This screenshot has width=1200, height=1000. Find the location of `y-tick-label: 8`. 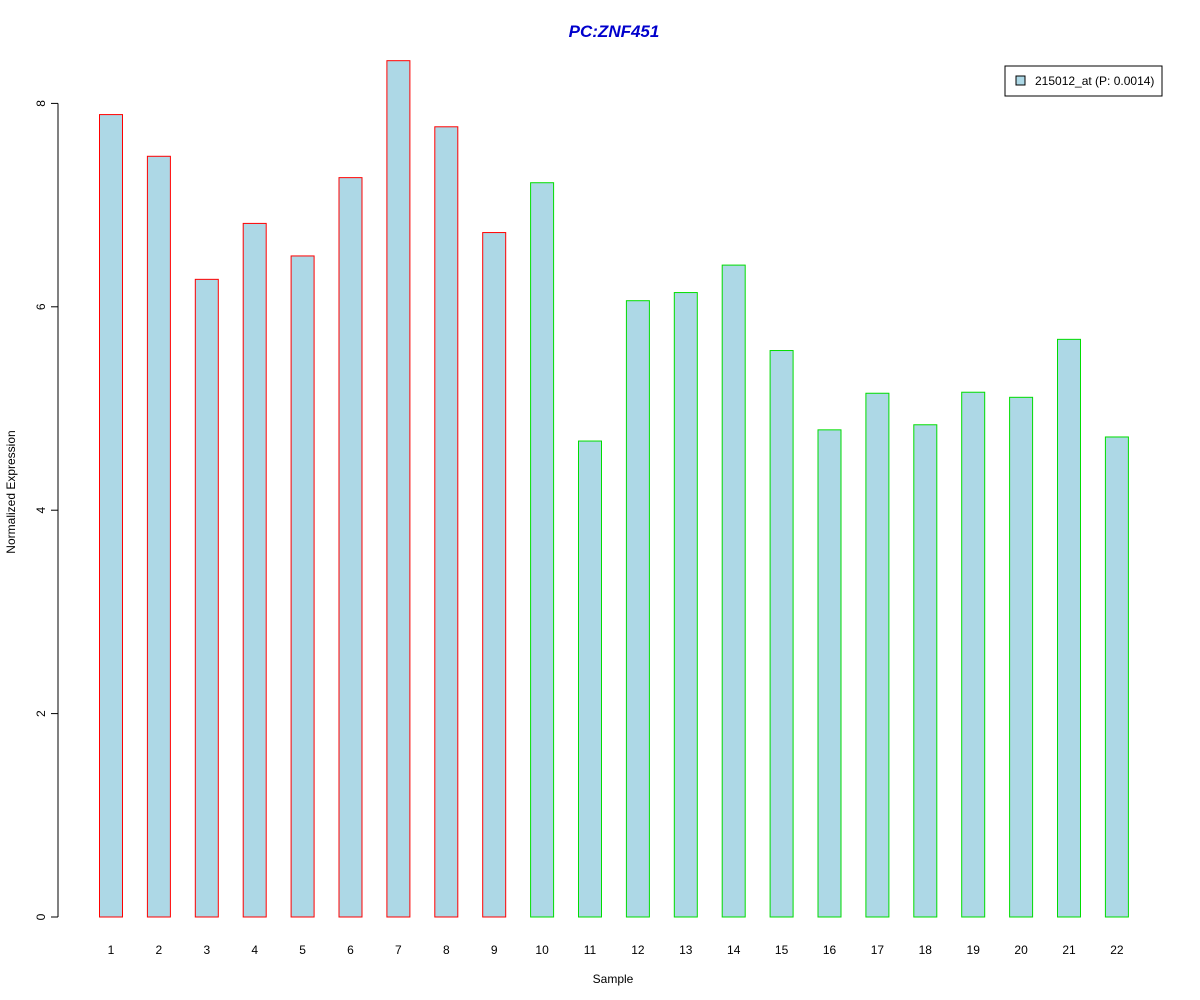

y-tick-label: 8 is located at coordinates (41, 103).